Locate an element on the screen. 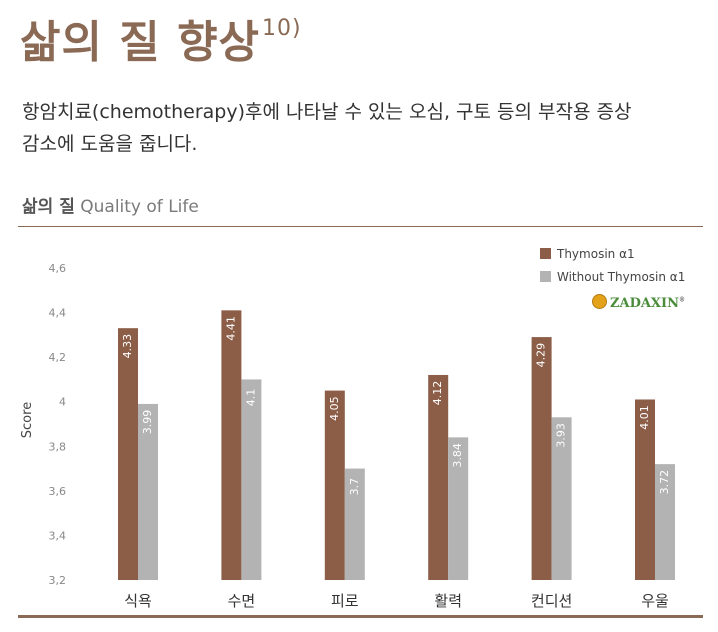 The width and height of the screenshot is (718, 632). bar-value-label: 4.33 is located at coordinates (127, 346).